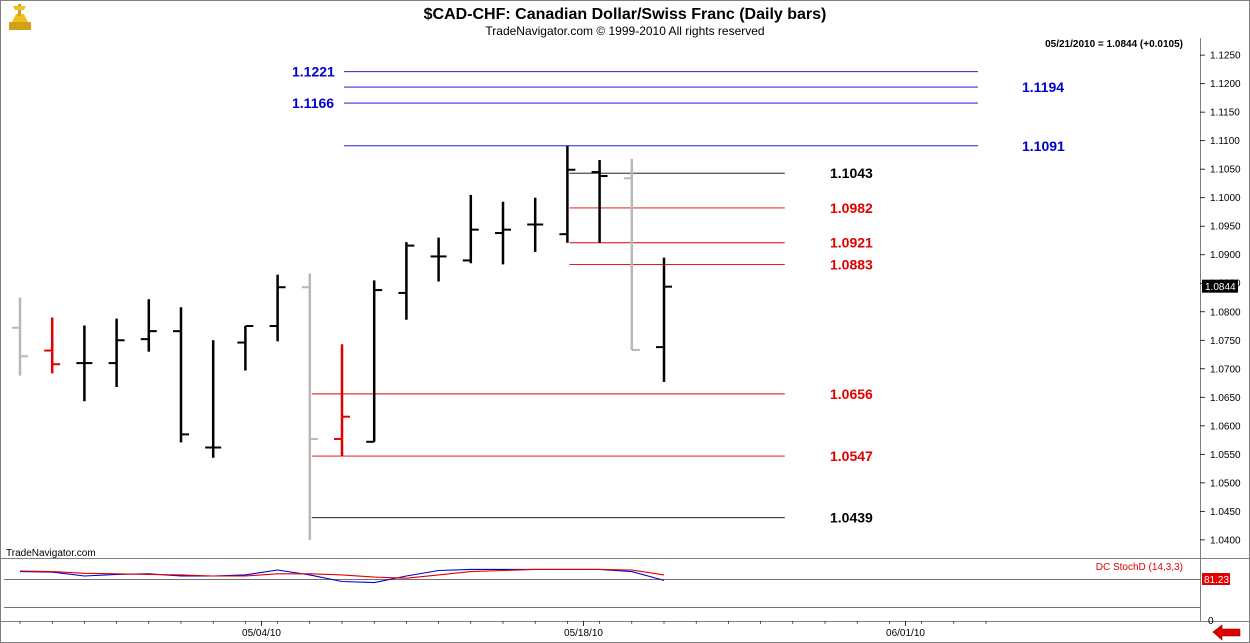 This screenshot has height=643, width=1250. Describe the element at coordinates (1043, 146) in the screenshot. I see `price-level-label: 1.1091` at that location.